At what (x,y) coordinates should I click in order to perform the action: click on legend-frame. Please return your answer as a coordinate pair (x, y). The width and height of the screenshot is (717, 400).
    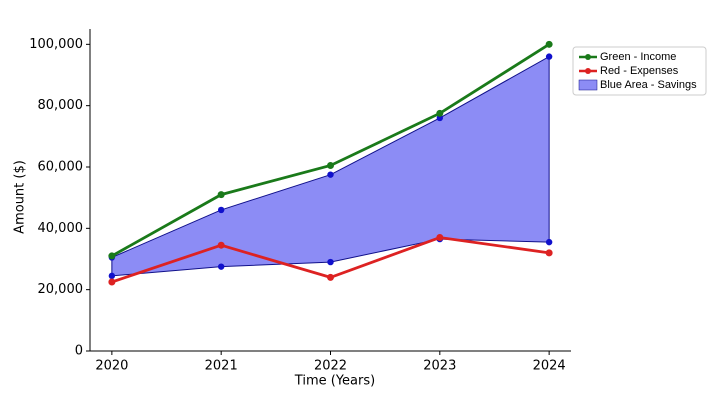
    Looking at the image, I should click on (639, 71).